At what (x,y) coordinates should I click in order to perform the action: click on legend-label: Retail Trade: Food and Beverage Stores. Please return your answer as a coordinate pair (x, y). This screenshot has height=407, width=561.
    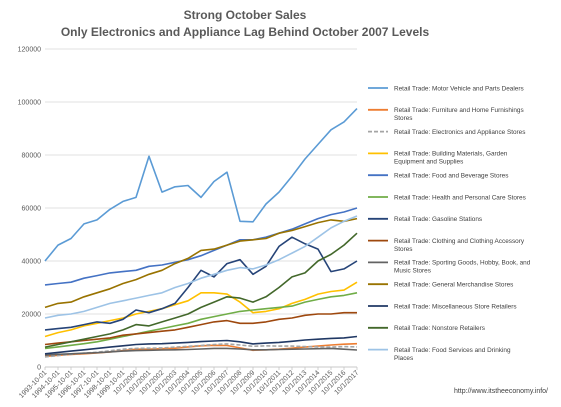
    Looking at the image, I should click on (451, 176).